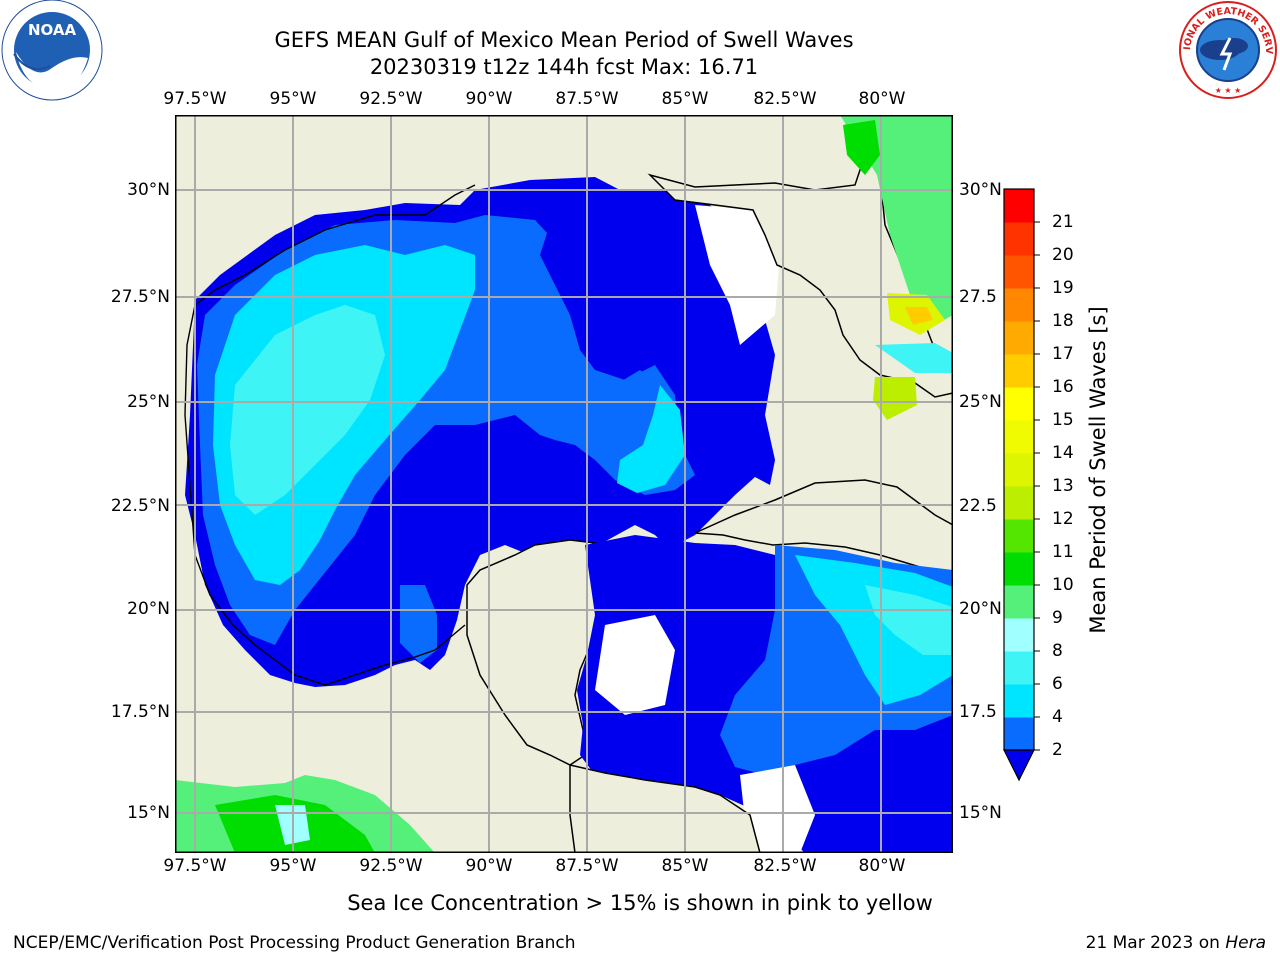 The height and width of the screenshot is (960, 1280). I want to click on run-date: 21 Mar 2023 on Hera, so click(1176, 943).